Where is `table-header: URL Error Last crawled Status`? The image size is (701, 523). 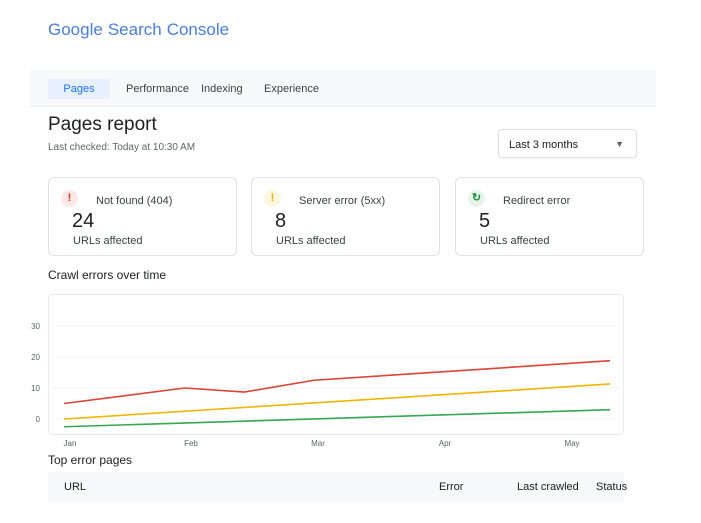
table-header: URL Error Last crawled Status is located at coordinates (338, 487).